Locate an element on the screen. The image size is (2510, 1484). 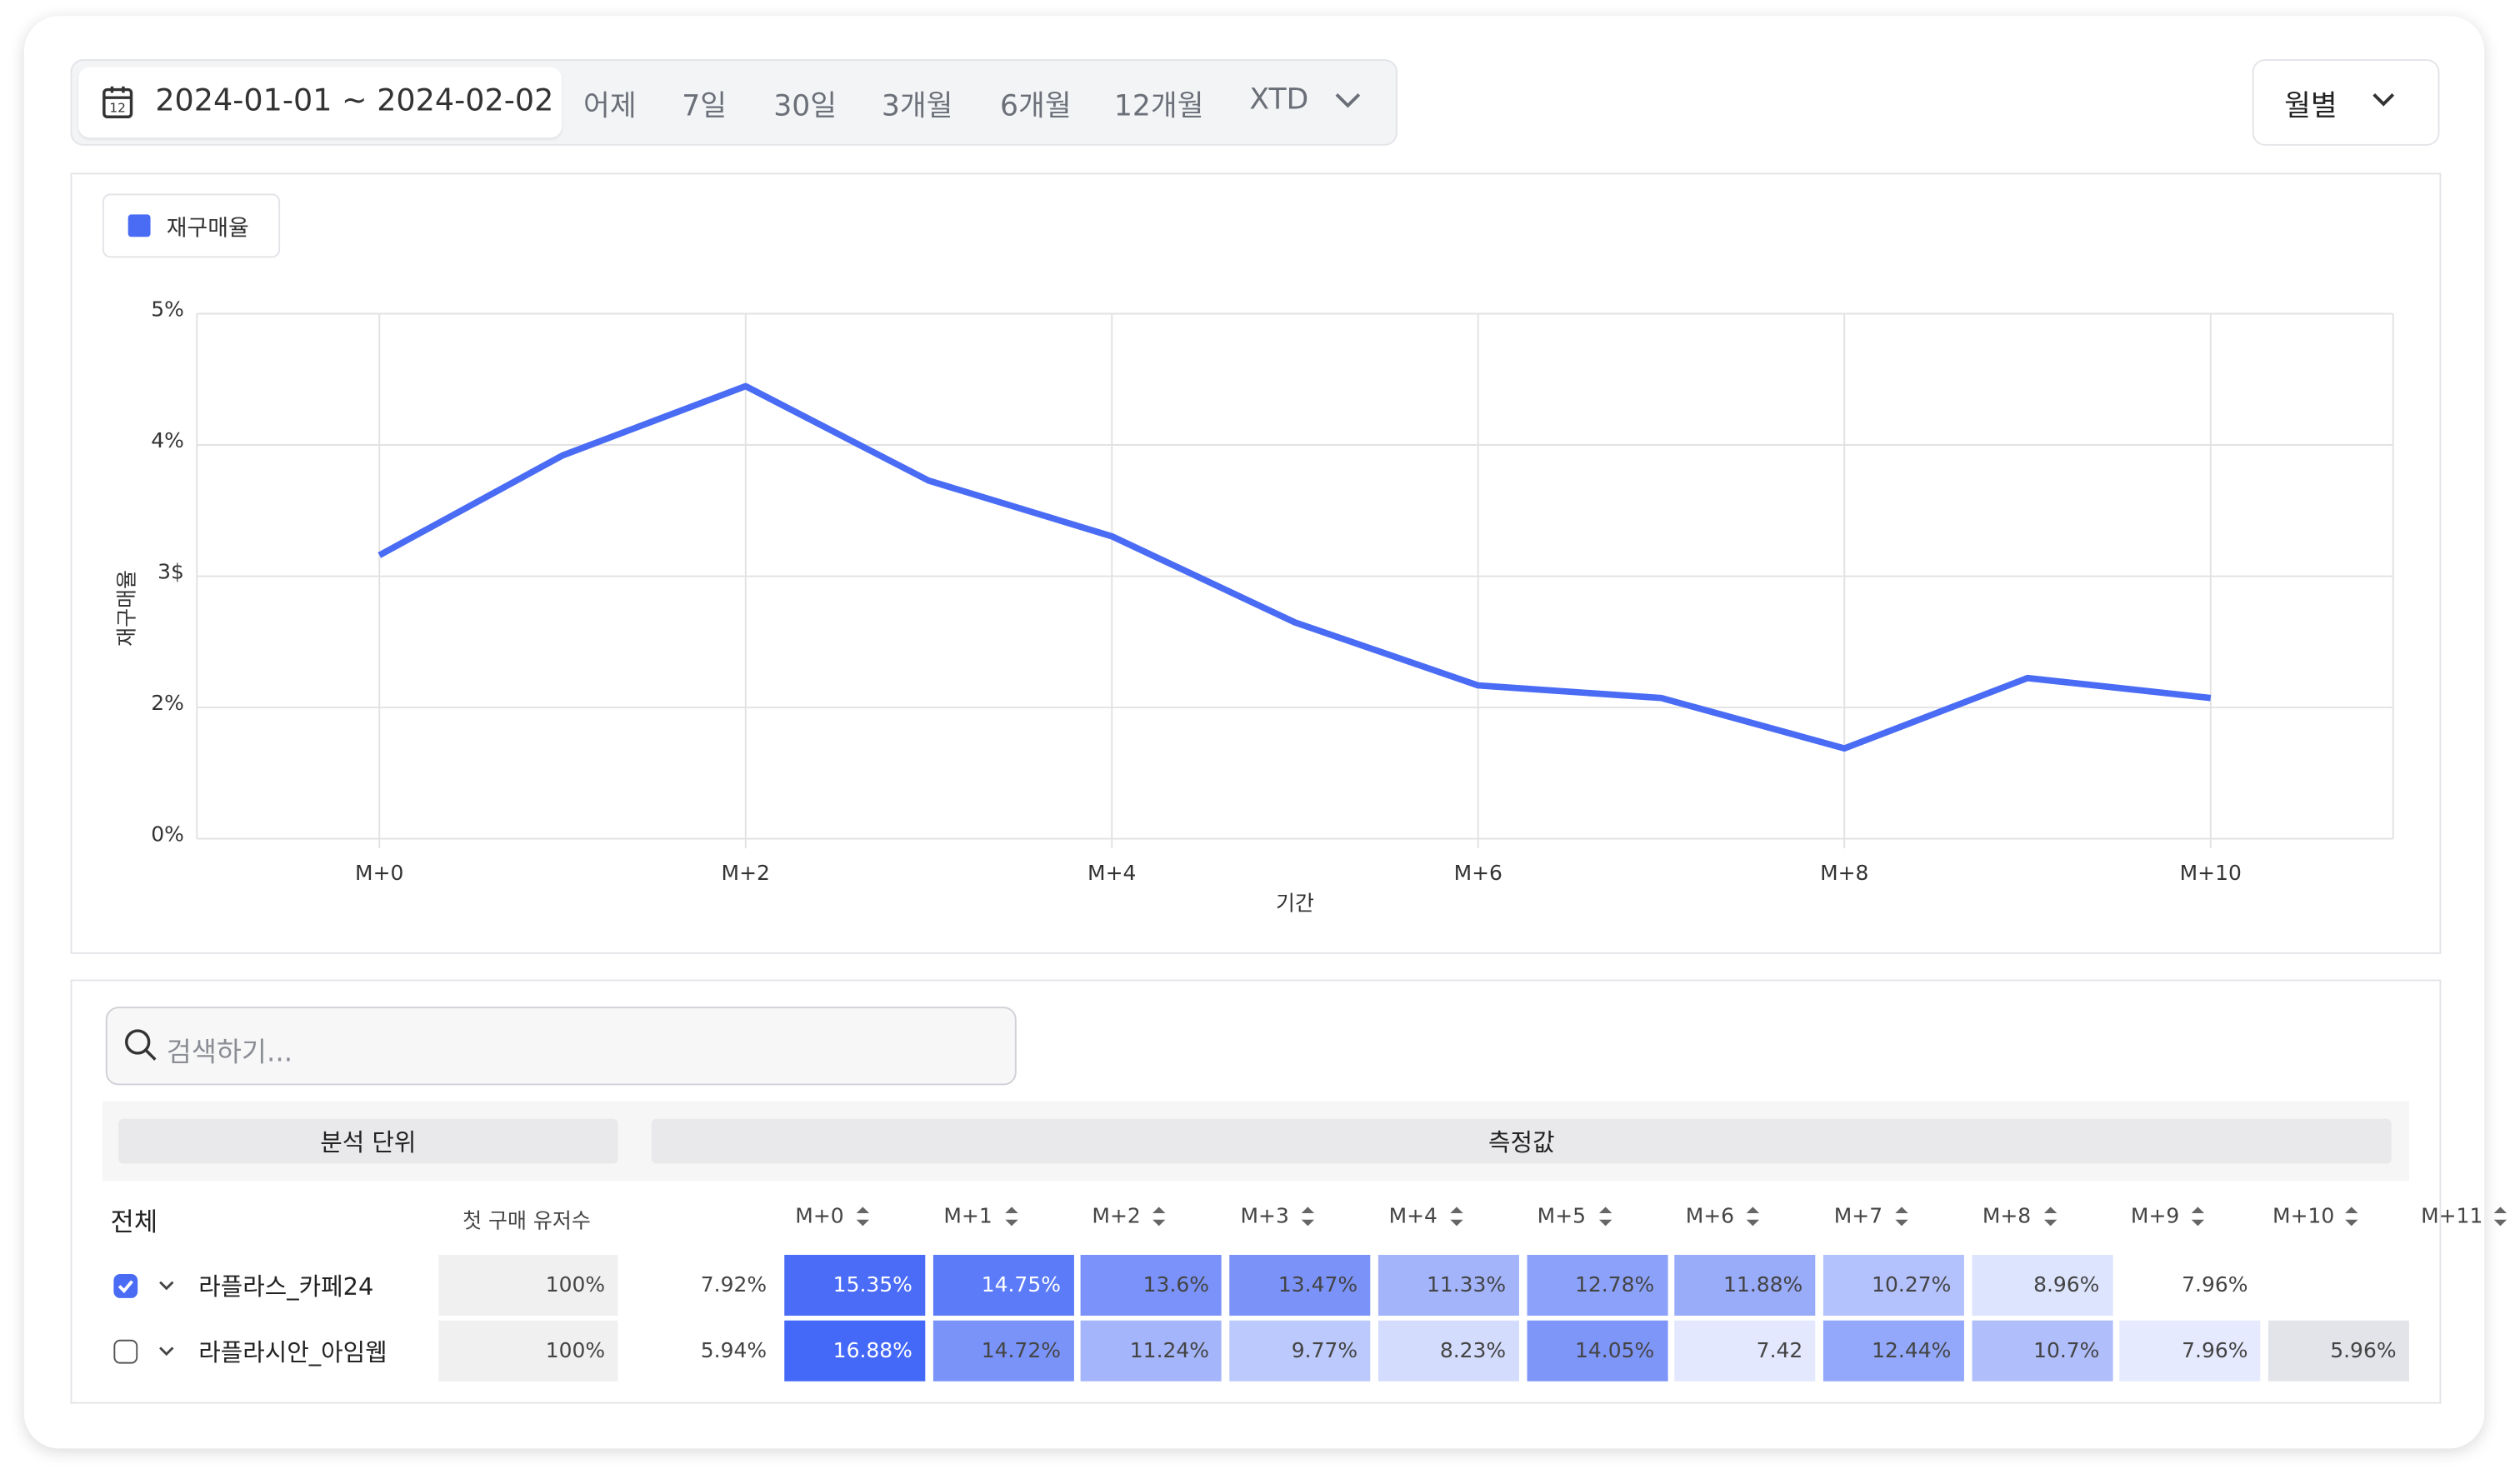
column-header: M+7 is located at coordinates (1858, 1217).